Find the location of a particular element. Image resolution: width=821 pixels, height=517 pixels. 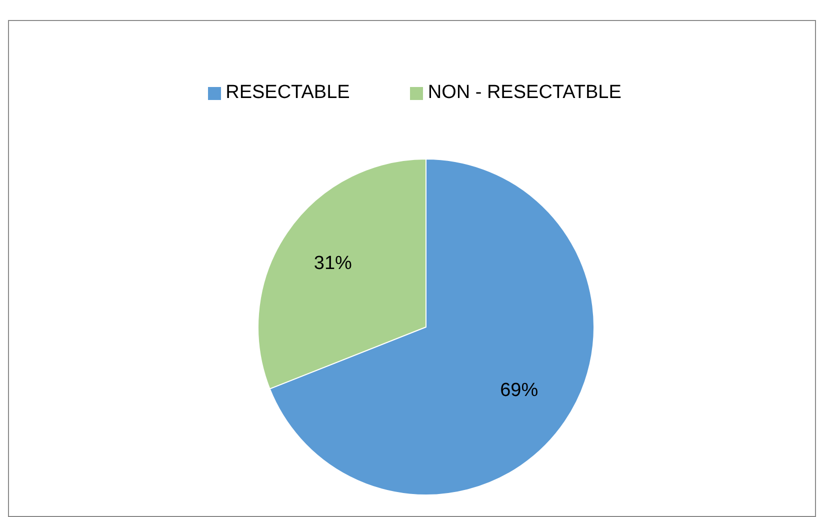

data-label: 69% is located at coordinates (519, 390).